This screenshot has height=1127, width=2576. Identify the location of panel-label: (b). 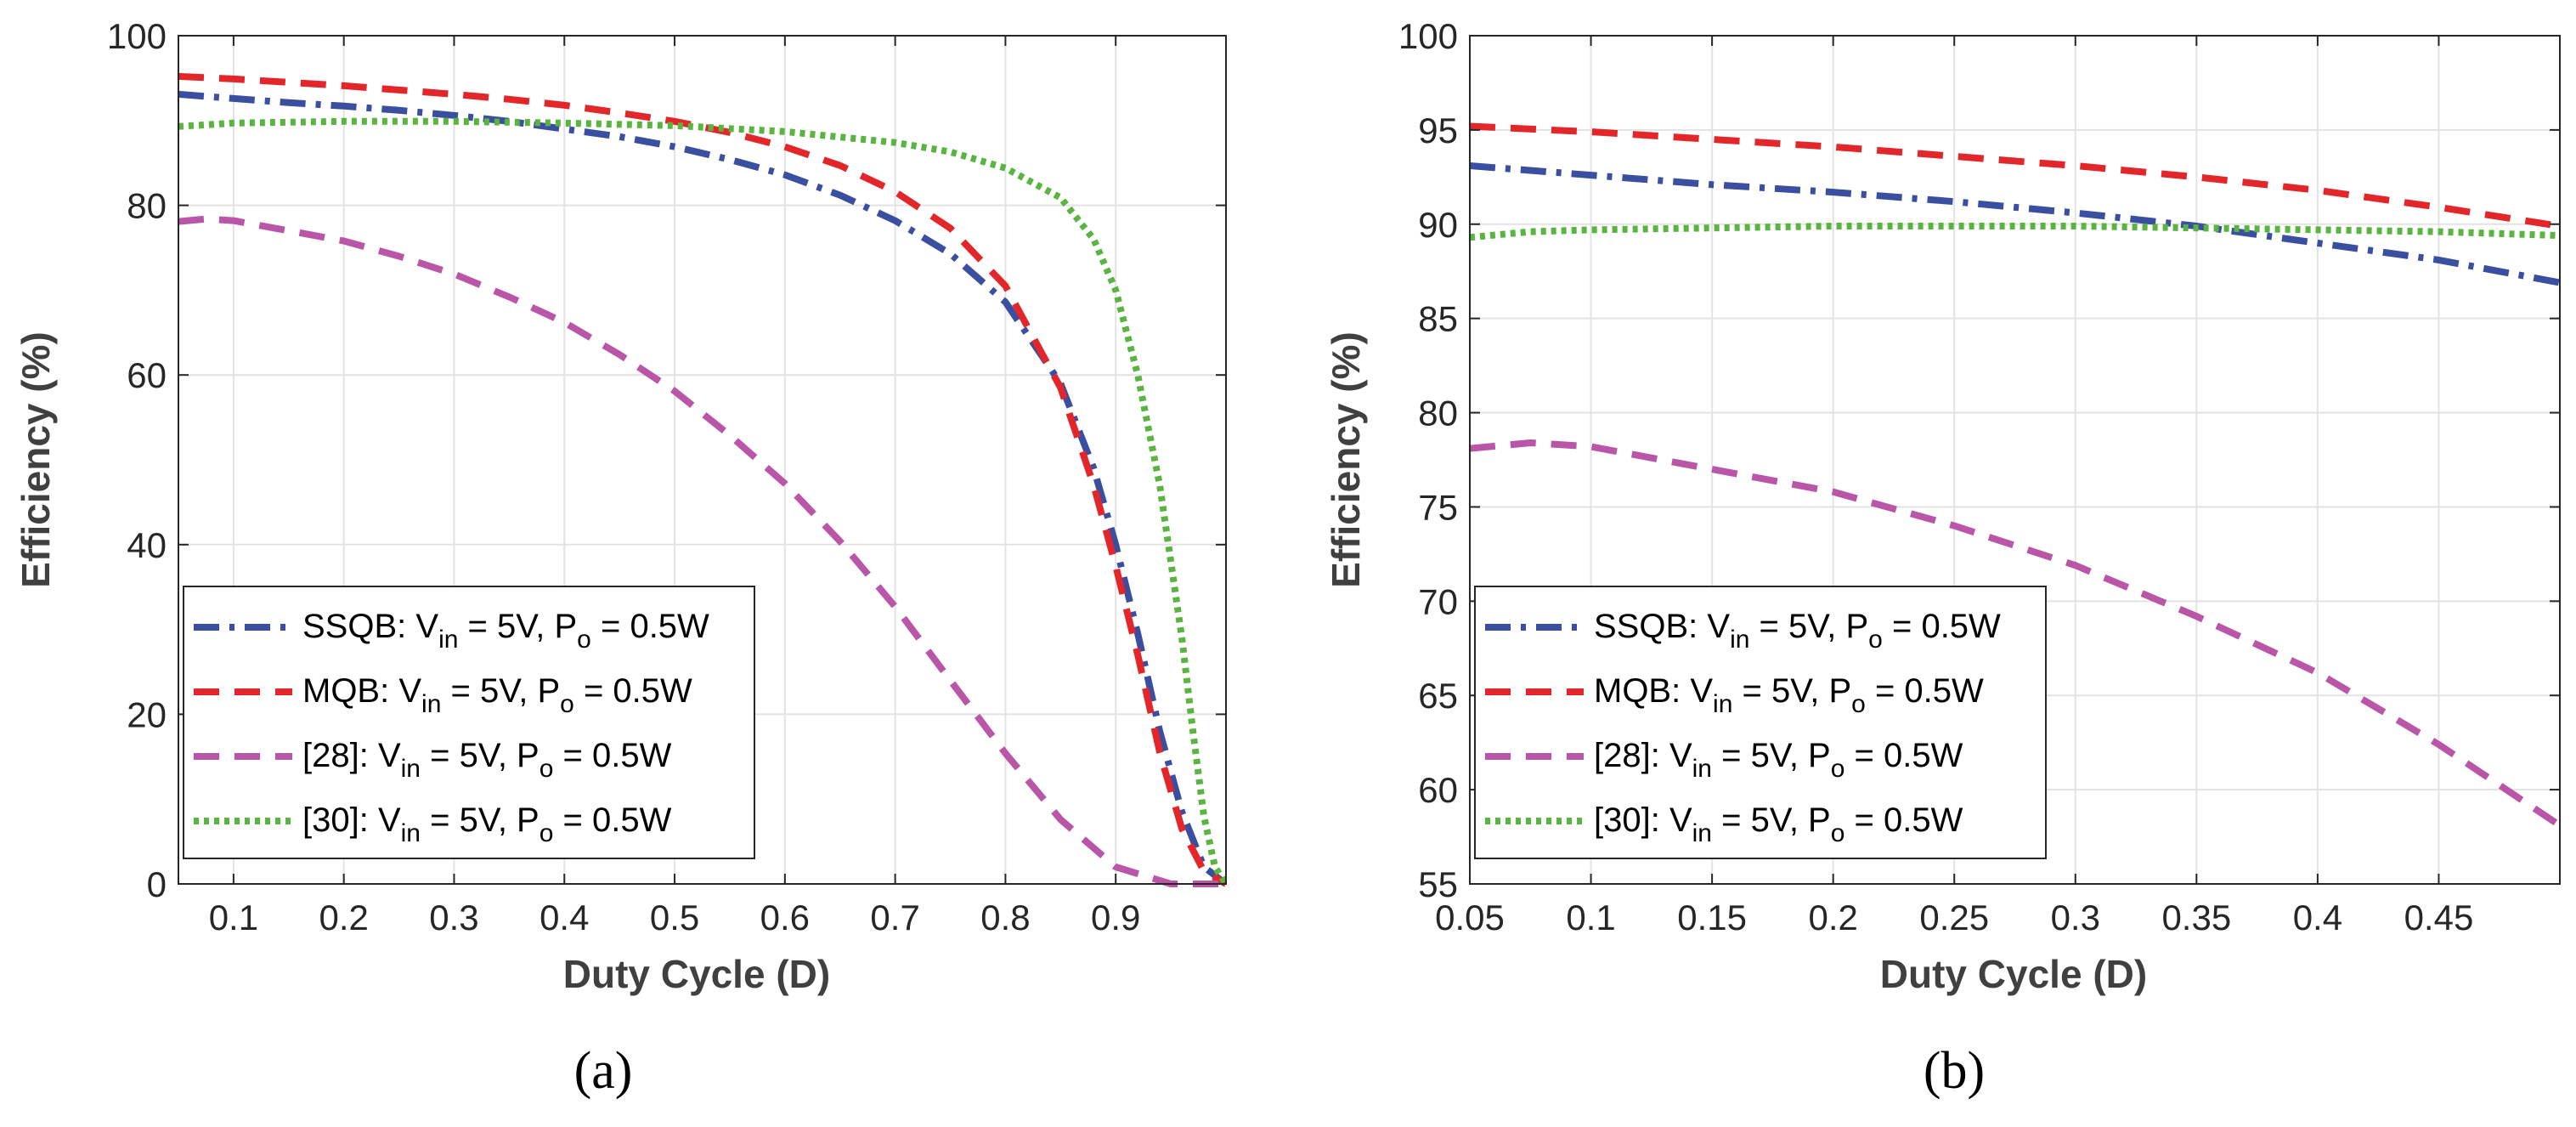
(1955, 1071).